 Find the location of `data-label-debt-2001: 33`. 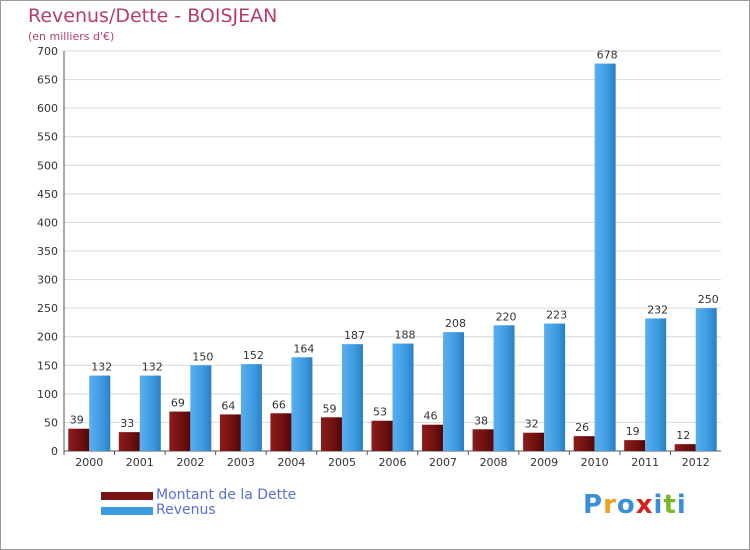

data-label-debt-2001: 33 is located at coordinates (127, 423).